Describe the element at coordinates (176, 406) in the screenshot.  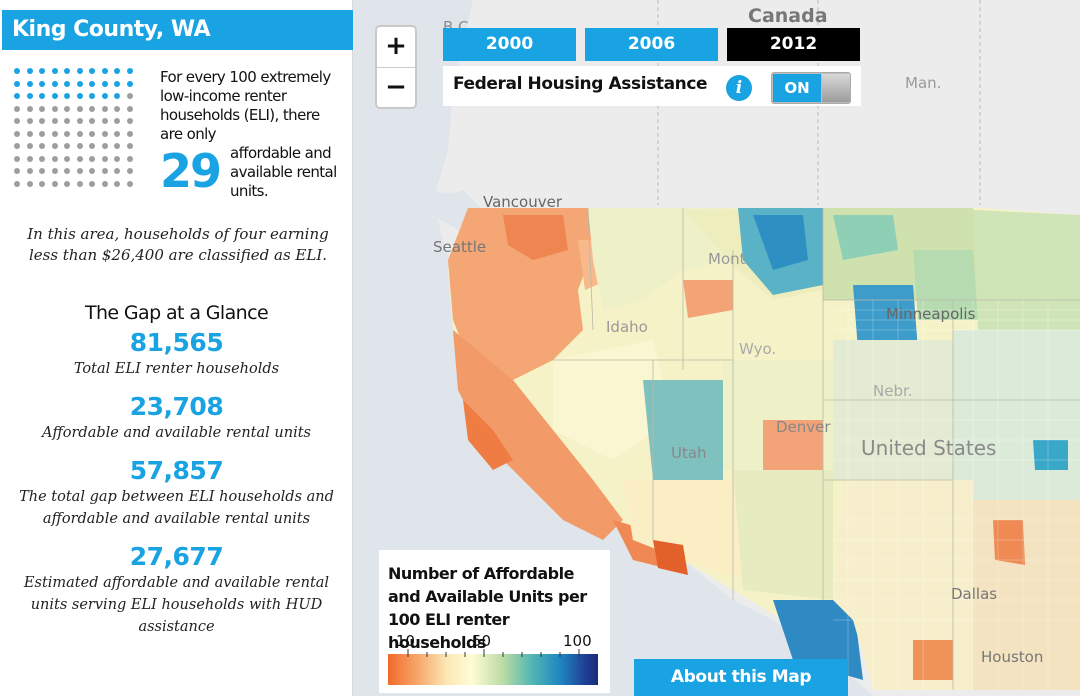
I see `gap-stat-value: 23,708` at that location.